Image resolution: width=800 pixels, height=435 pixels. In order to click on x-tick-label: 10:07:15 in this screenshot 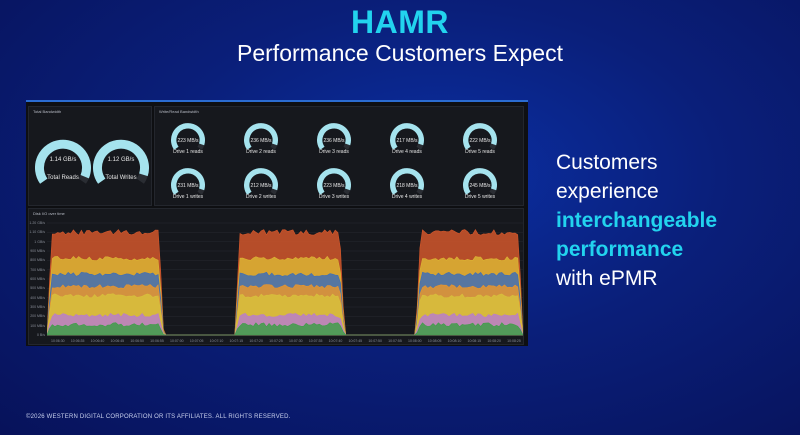, I will do `click(236, 341)`.